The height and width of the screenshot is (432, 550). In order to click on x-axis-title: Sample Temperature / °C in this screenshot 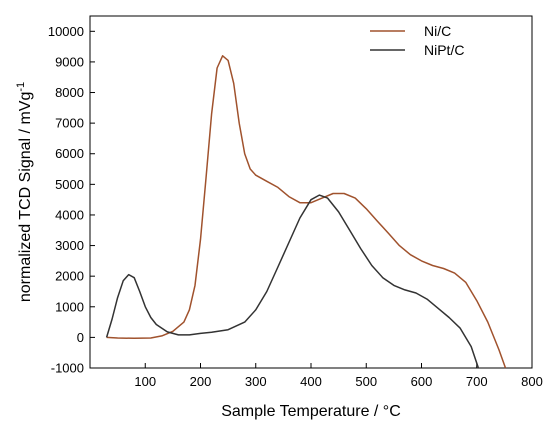, I will do `click(311, 411)`.